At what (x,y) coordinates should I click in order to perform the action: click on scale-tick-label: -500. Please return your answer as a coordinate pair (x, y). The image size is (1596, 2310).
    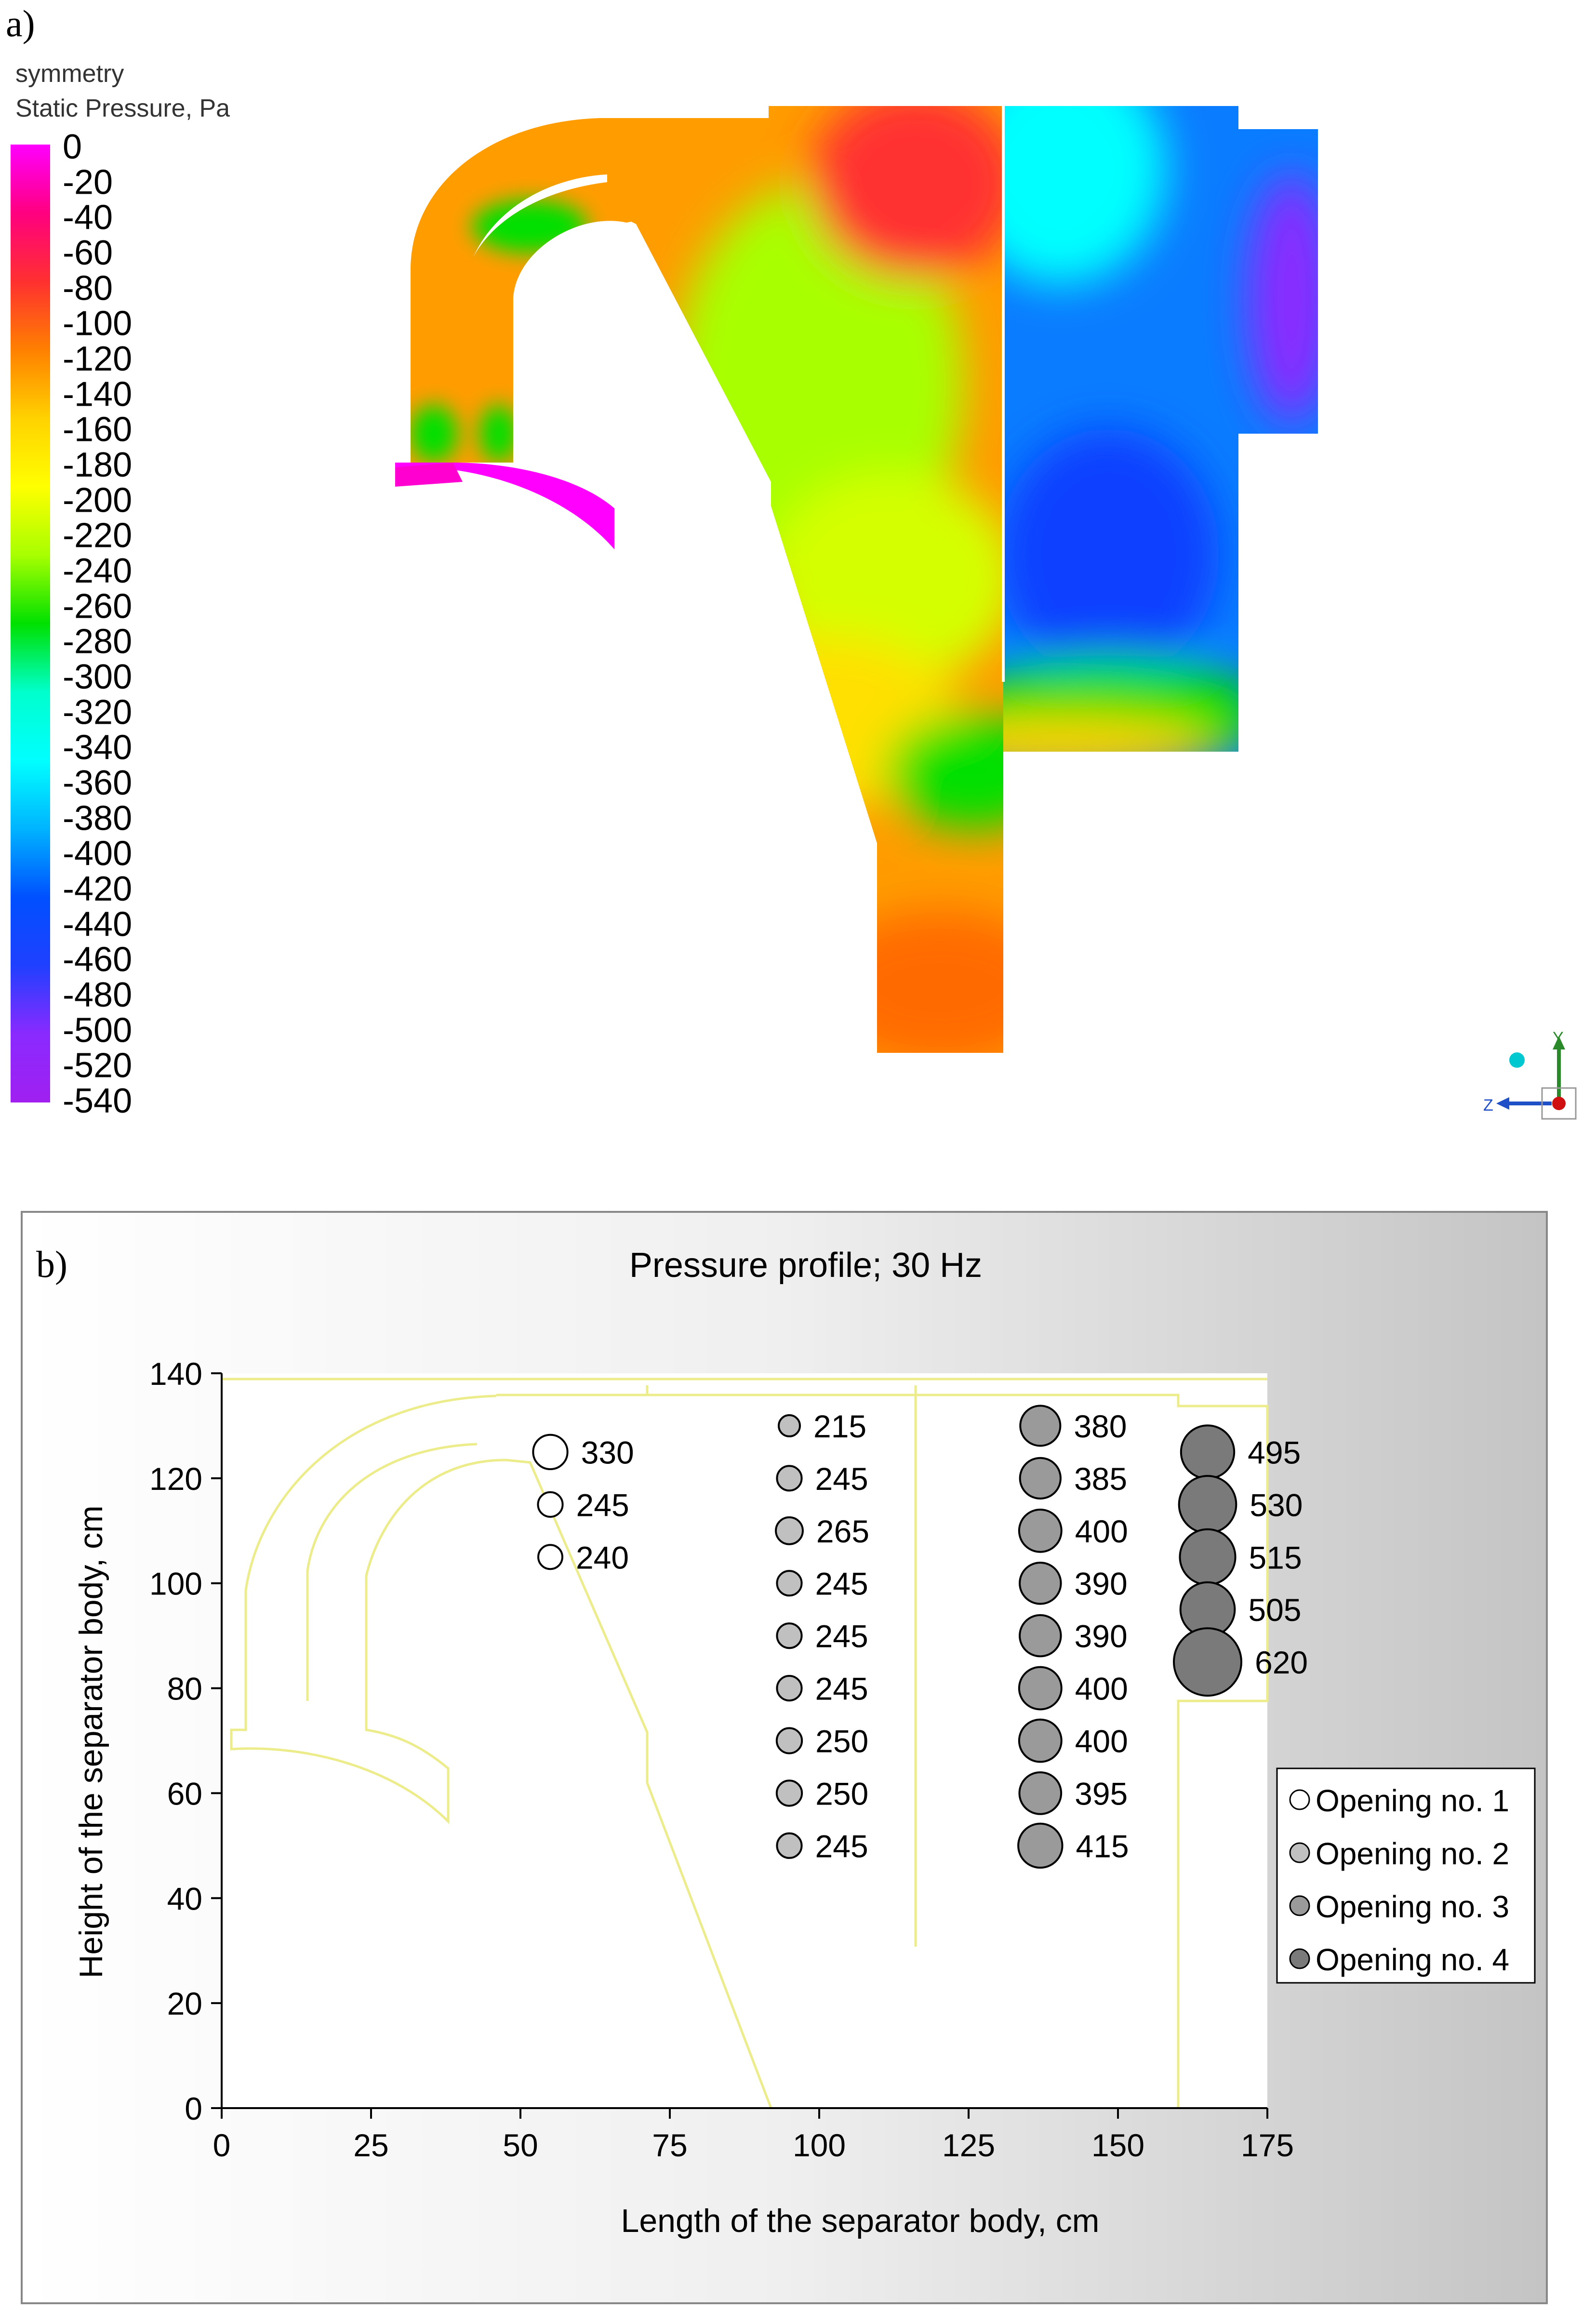
    Looking at the image, I should click on (97, 1030).